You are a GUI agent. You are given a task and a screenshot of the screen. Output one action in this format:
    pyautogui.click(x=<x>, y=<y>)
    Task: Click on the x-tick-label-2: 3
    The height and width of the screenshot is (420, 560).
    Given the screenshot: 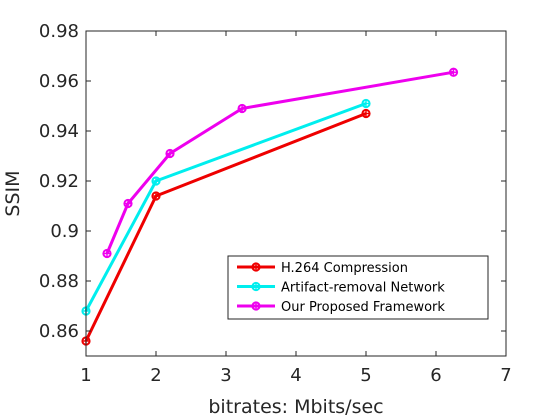 What is the action you would take?
    pyautogui.click(x=225, y=375)
    